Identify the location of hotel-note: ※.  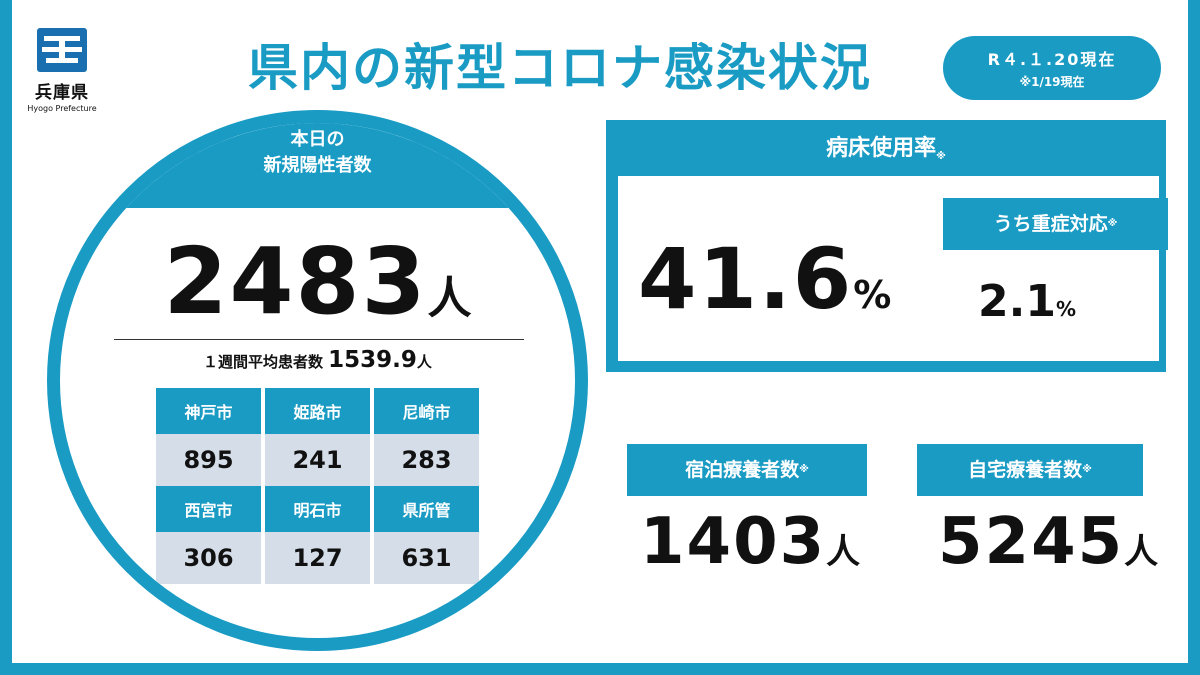
(804, 469).